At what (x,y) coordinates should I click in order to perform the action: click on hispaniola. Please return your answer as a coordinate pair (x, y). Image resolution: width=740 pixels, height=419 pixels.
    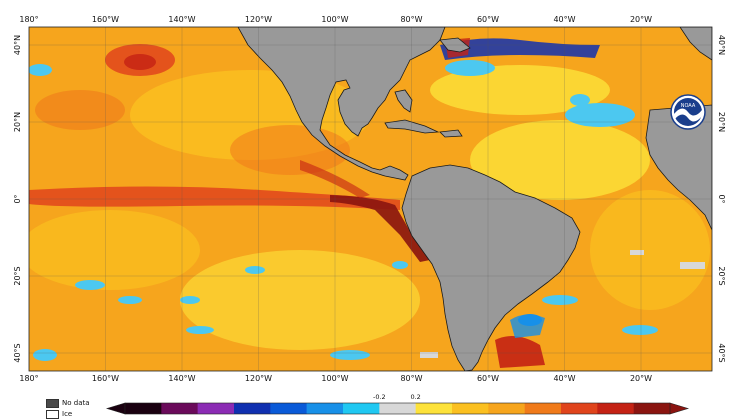
    Looking at the image, I should click on (451, 133).